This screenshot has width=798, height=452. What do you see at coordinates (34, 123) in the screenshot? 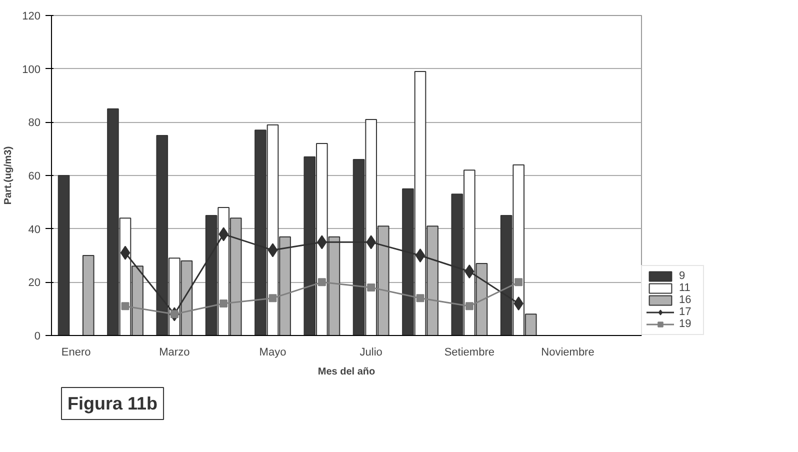
I see `y-tick-label: 80` at bounding box center [34, 123].